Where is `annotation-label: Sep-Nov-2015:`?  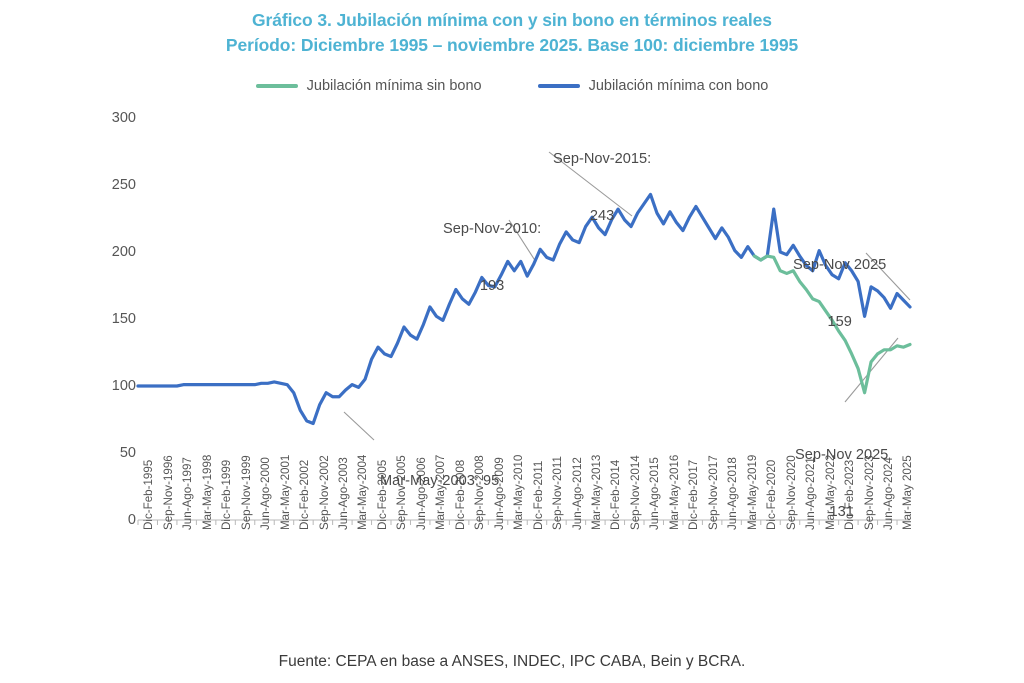 annotation-label: Sep-Nov-2015: is located at coordinates (602, 159).